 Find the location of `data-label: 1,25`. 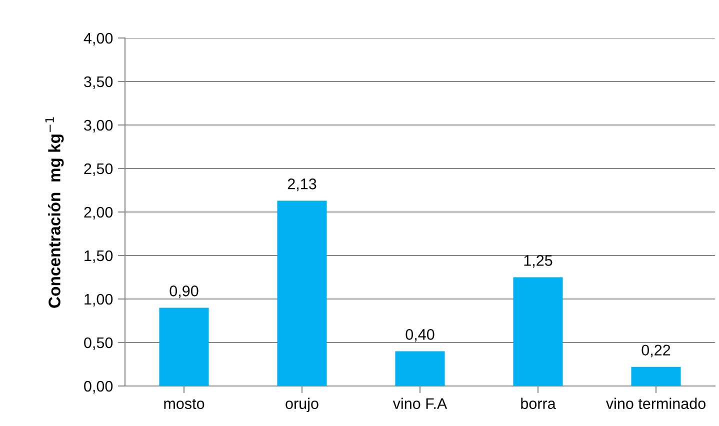

data-label: 1,25 is located at coordinates (538, 261).